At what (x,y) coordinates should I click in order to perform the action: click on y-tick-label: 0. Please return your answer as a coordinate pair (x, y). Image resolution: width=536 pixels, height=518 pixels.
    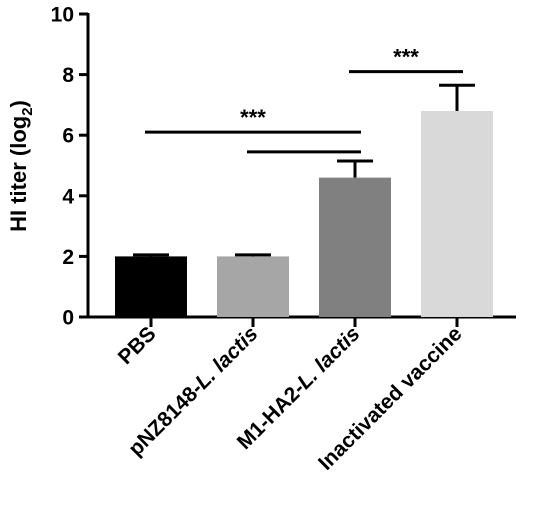
    Looking at the image, I should click on (68, 318).